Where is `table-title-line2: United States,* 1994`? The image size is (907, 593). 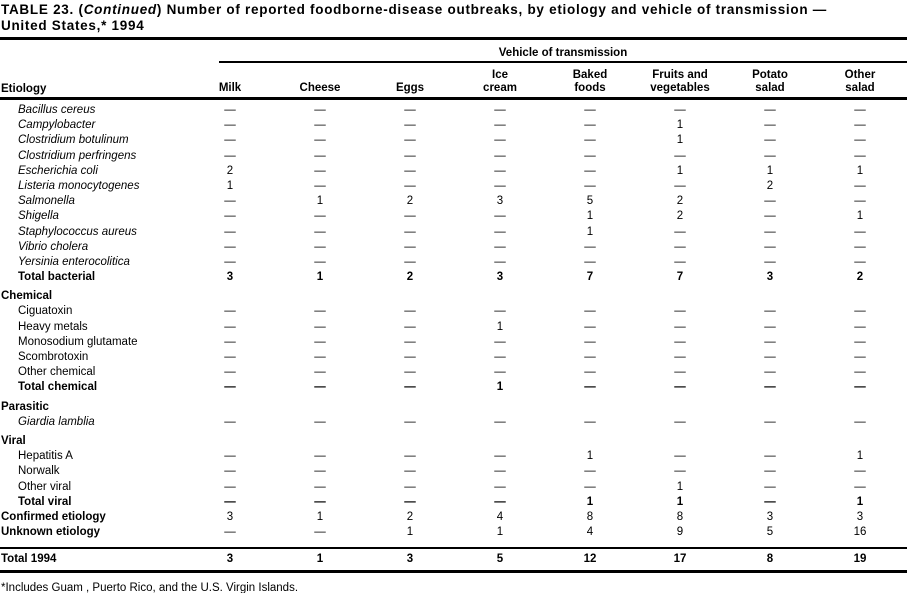
table-title-line2: United States,* 1994 is located at coordinates (73, 25).